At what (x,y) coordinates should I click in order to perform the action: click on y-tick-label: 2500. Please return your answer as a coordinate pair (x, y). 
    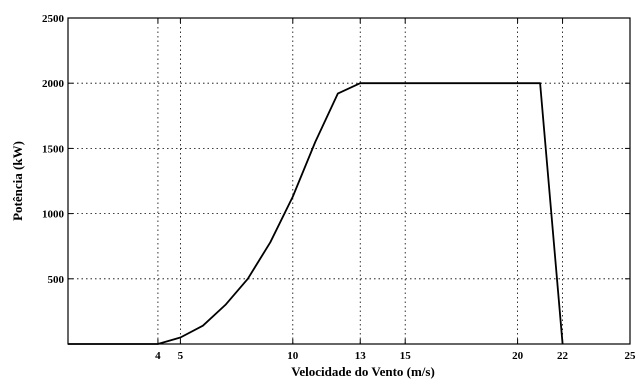
    Looking at the image, I should click on (53, 19).